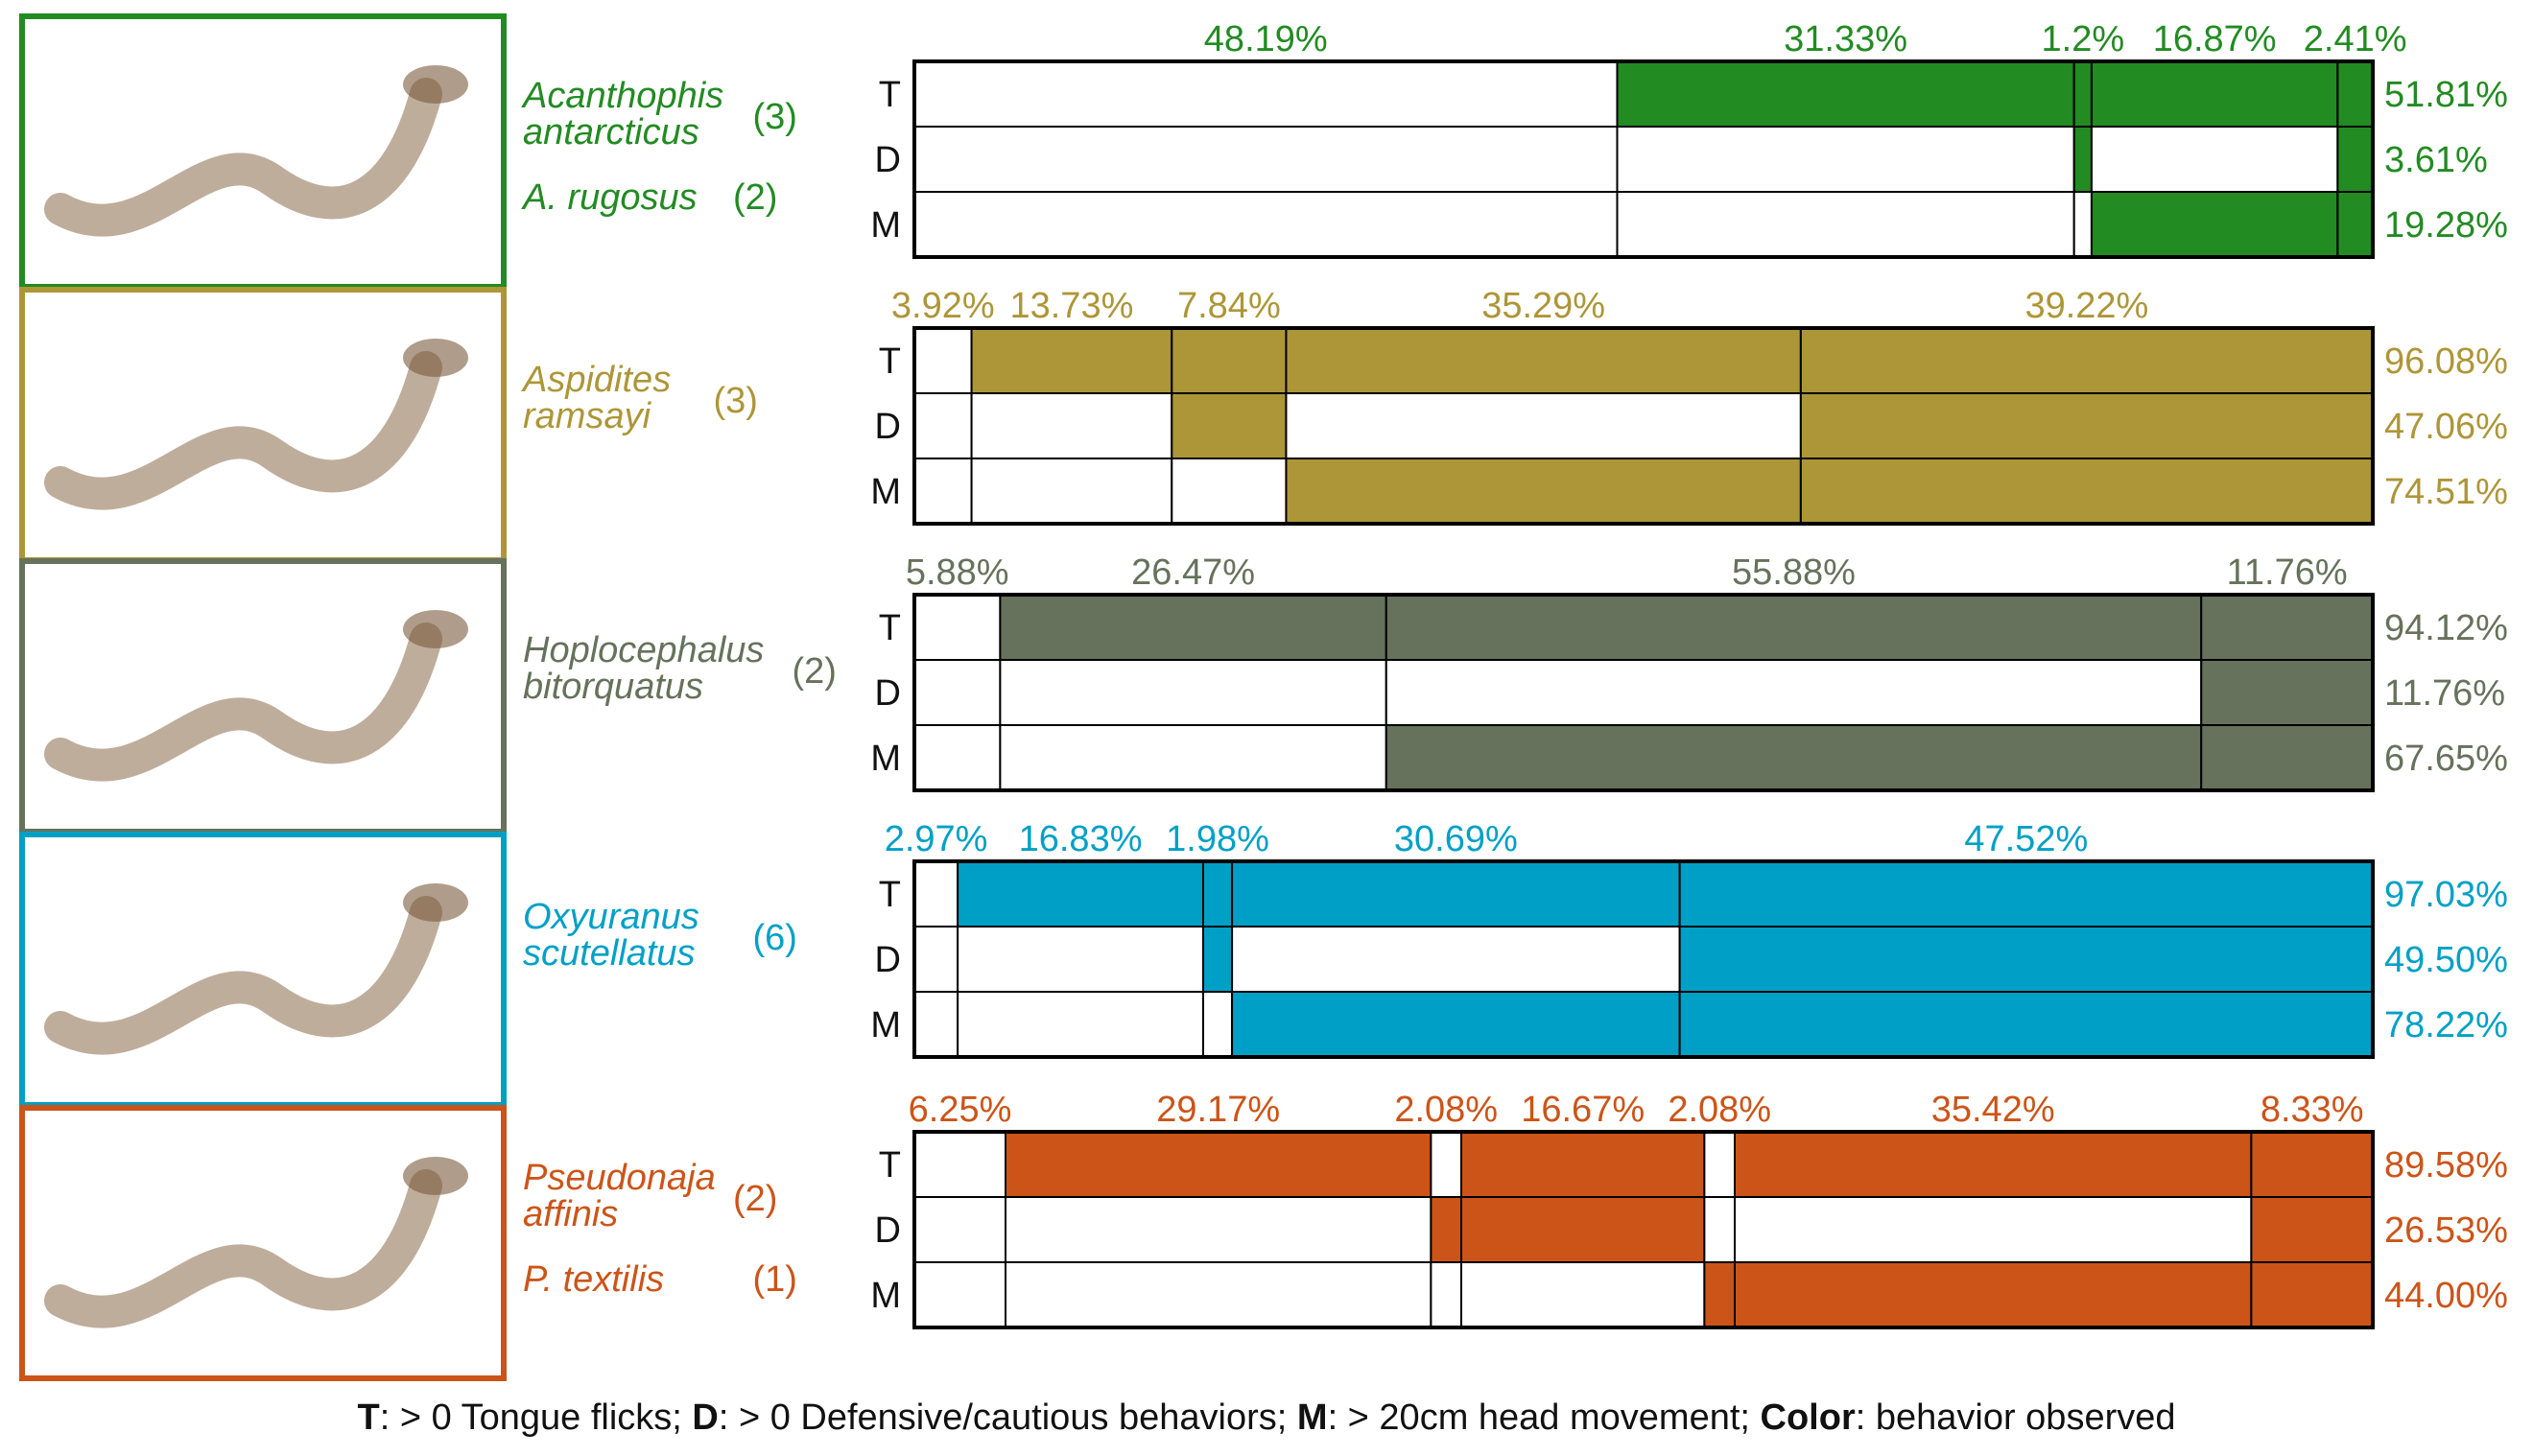 This screenshot has width=2533, height=1456. Describe the element at coordinates (2446, 427) in the screenshot. I see `row-total-label: 47.06%` at that location.